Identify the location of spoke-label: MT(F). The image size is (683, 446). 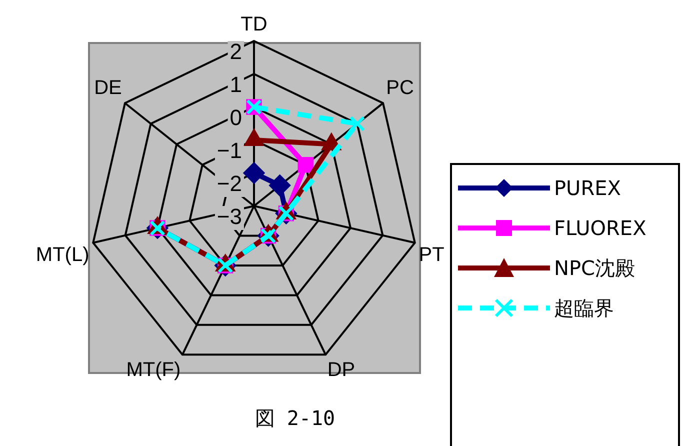
(153, 369).